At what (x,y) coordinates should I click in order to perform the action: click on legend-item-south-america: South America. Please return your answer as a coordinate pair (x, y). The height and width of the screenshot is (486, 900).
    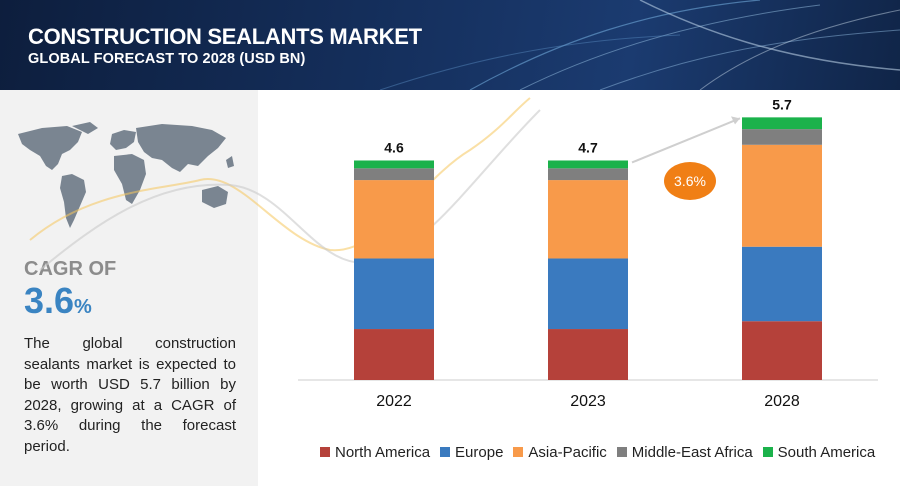
    Looking at the image, I should click on (819, 452).